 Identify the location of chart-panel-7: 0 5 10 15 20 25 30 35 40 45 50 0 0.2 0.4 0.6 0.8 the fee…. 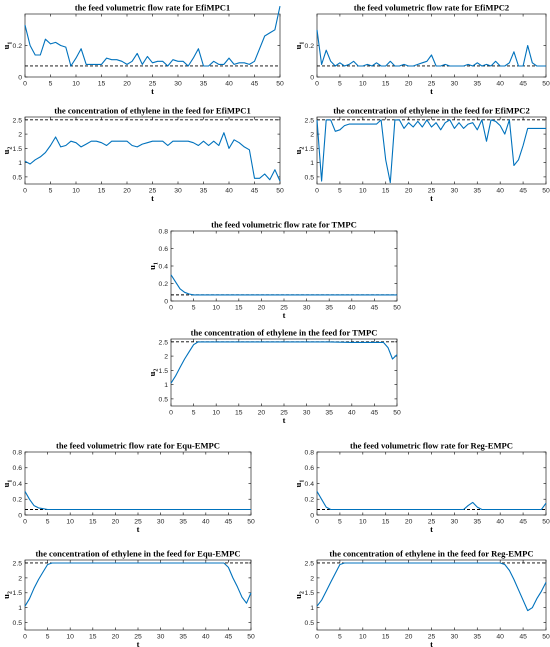
(128, 488).